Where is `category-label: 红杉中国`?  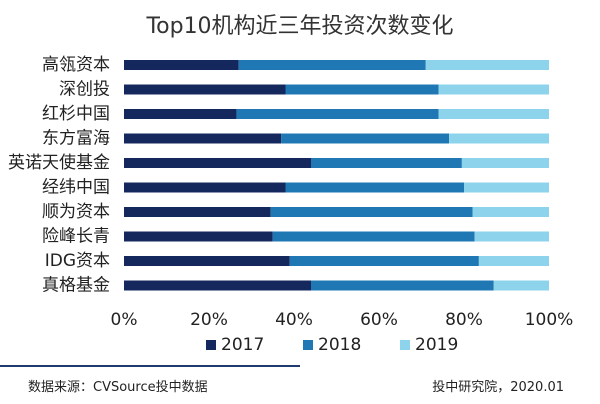 category-label: 红杉中国 is located at coordinates (76, 114).